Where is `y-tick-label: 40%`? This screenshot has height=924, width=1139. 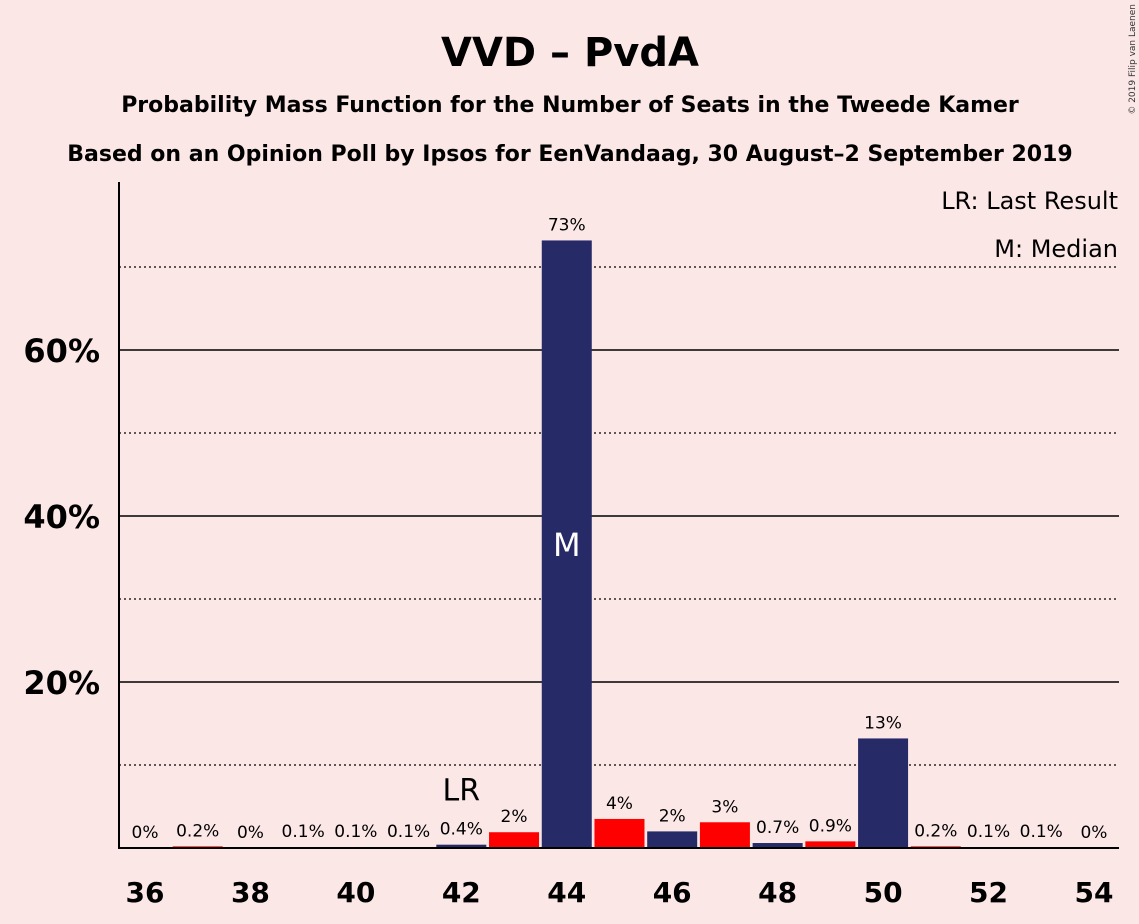 y-tick-label: 40% is located at coordinates (61, 517).